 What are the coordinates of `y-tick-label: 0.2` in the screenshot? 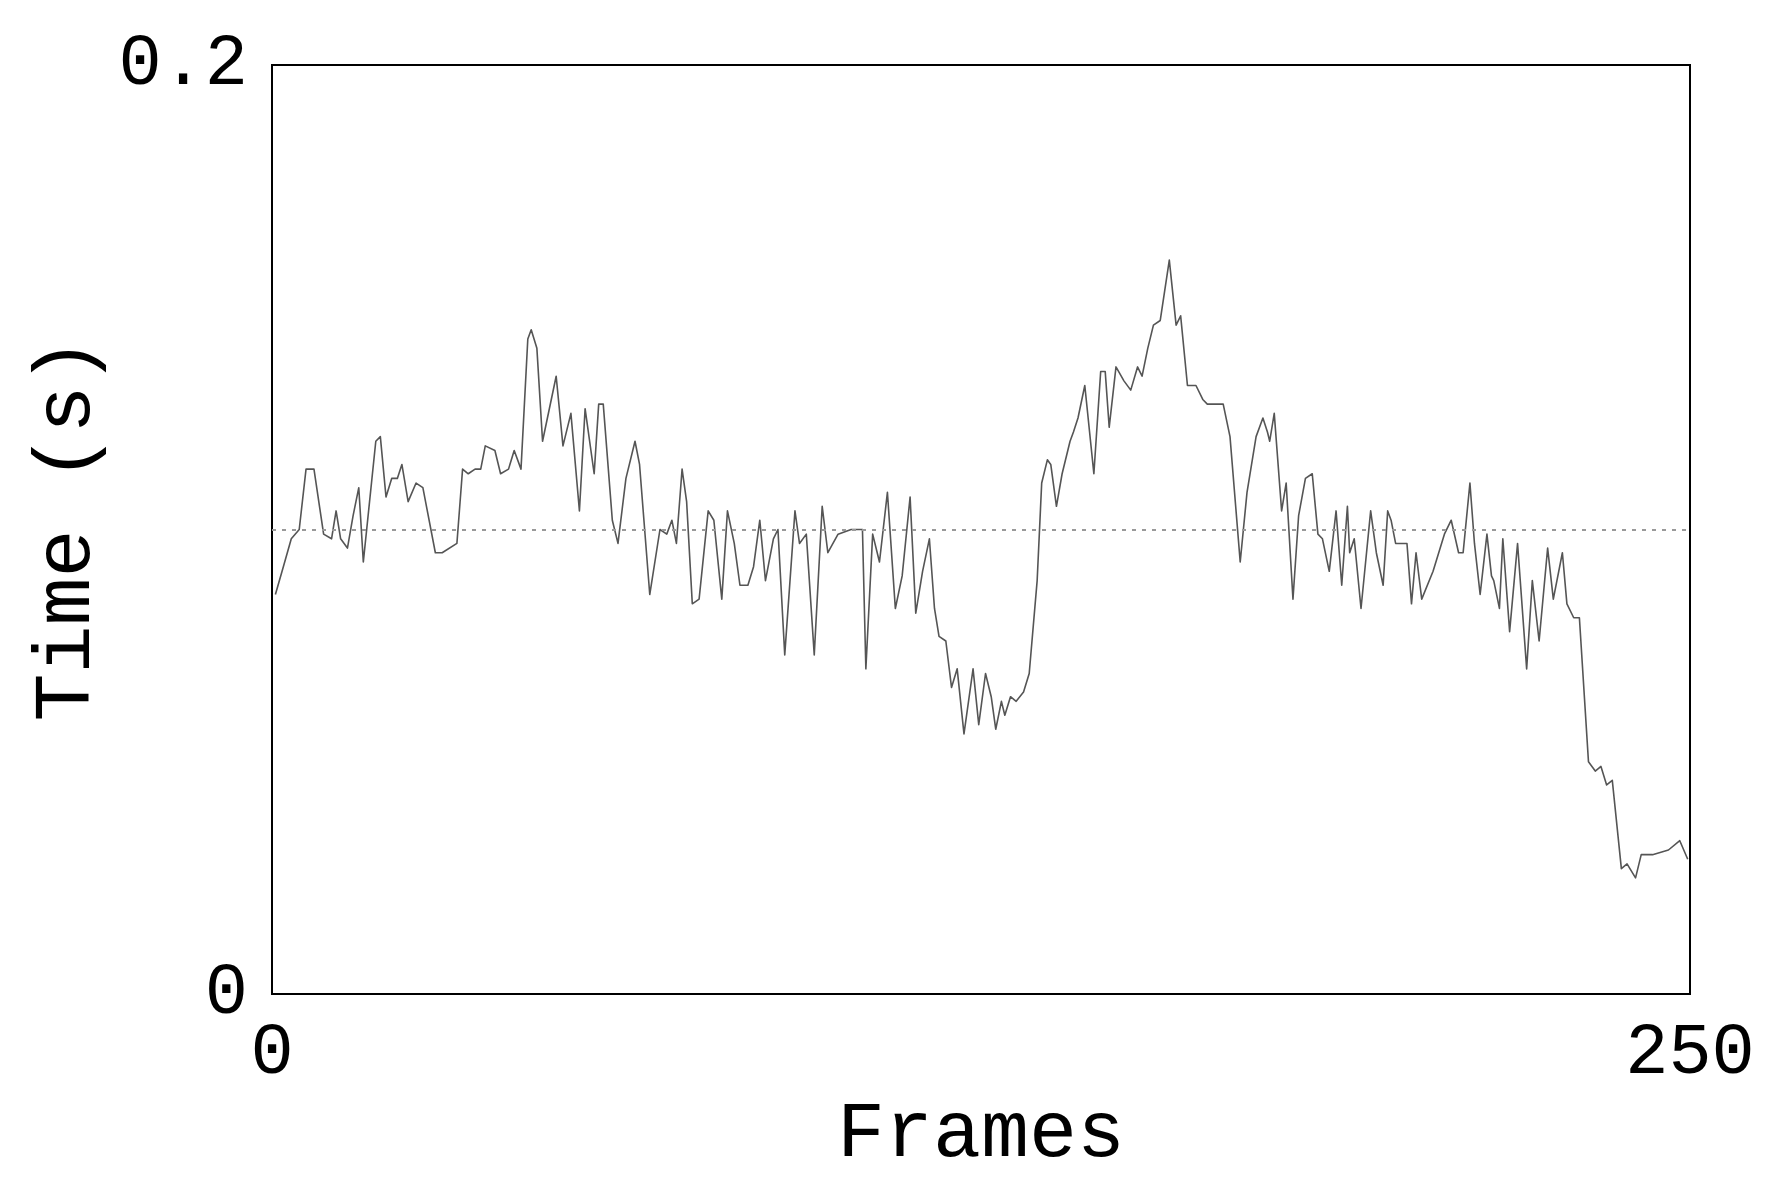 It's located at (183, 65).